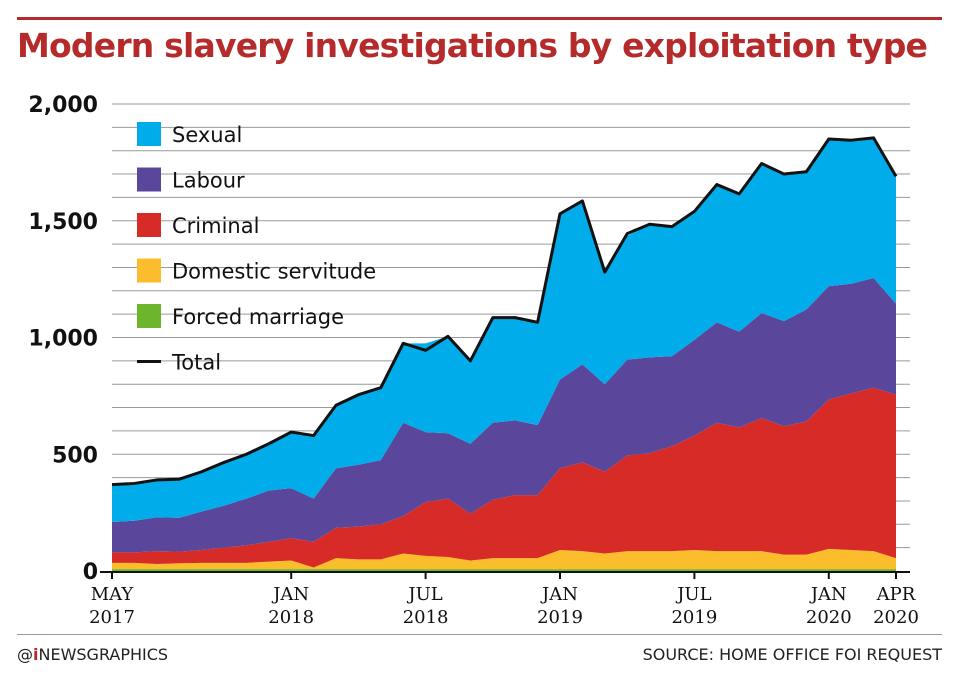 Image resolution: width=960 pixels, height=679 pixels. I want to click on area-domestic-servitude, so click(504, 559).